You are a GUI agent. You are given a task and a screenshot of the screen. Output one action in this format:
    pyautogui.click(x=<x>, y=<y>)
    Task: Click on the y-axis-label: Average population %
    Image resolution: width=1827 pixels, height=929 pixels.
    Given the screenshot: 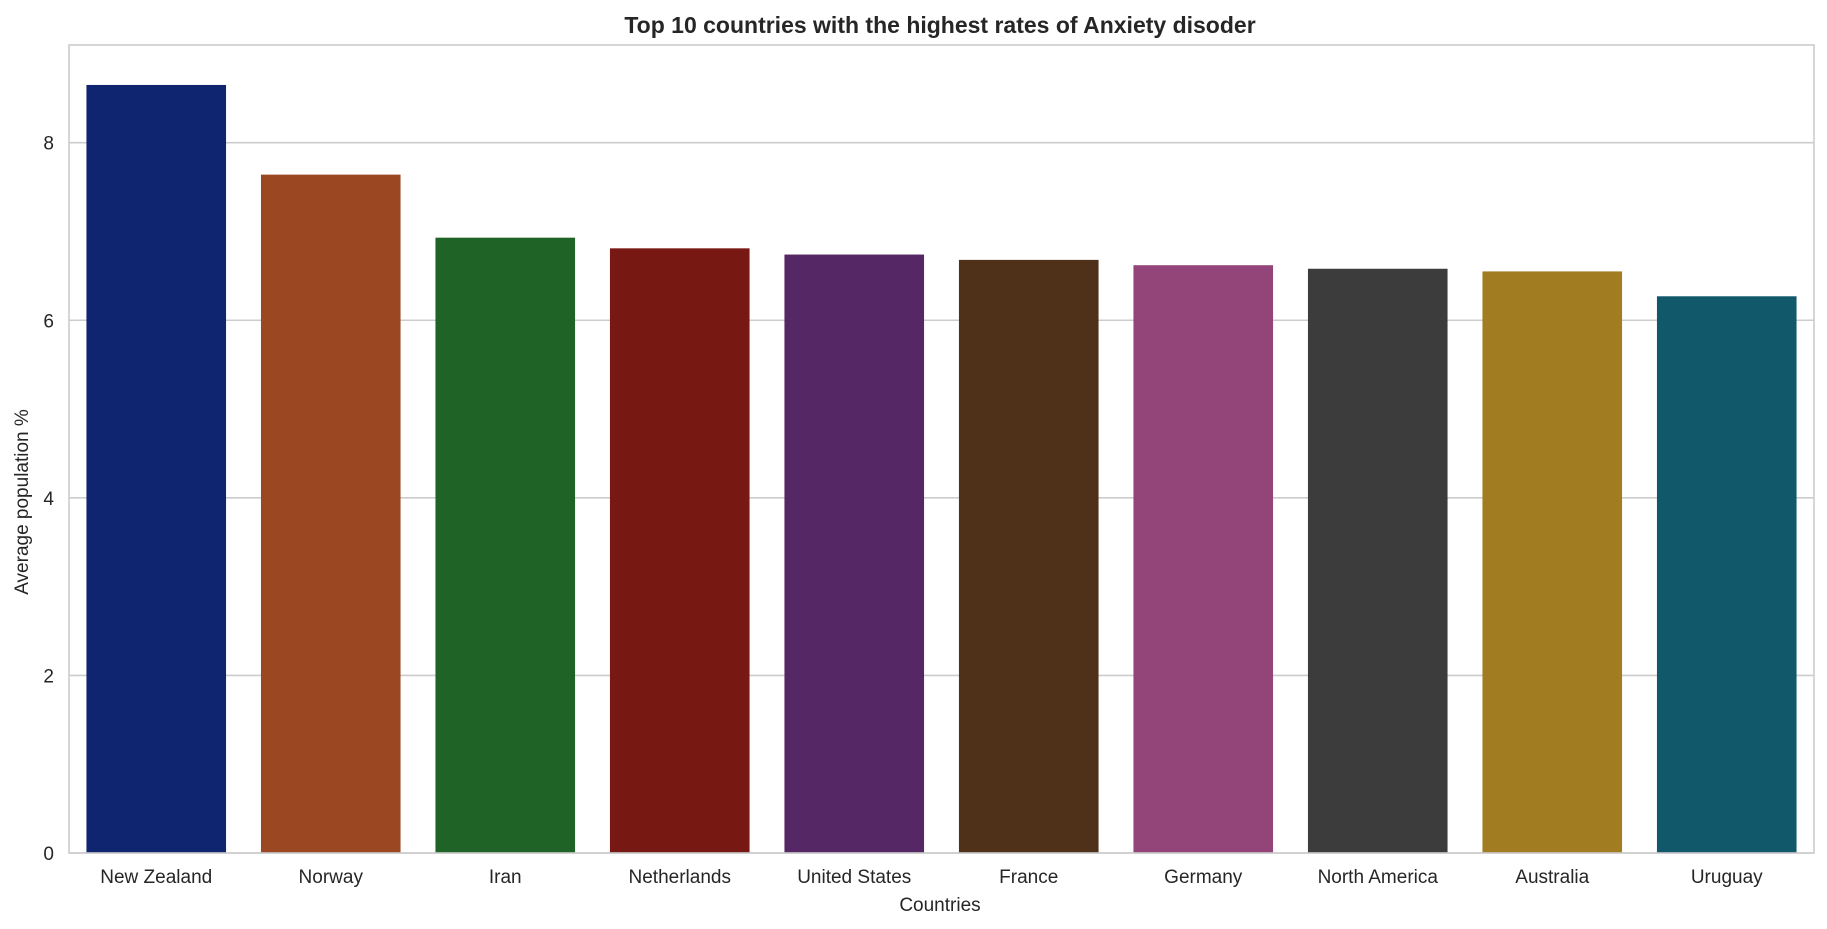 What is the action you would take?
    pyautogui.click(x=22, y=502)
    